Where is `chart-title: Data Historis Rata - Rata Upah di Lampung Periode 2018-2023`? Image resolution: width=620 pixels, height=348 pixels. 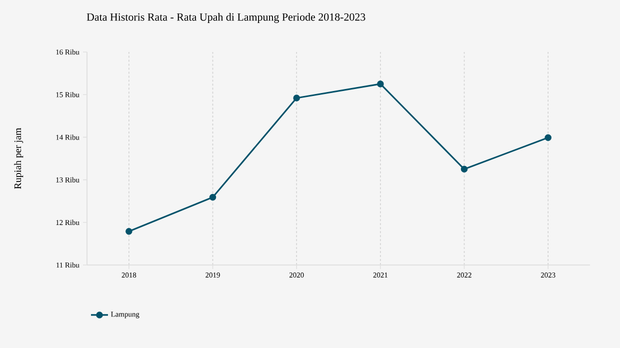
chart-title: Data Historis Rata - Rata Upah di Lampung Periode 2018-2023 is located at coordinates (226, 18).